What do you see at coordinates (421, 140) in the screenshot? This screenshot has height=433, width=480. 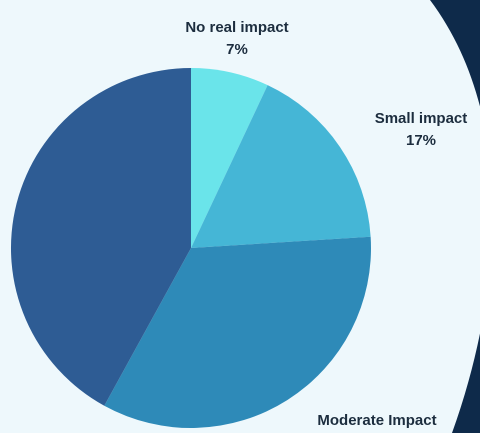 I see `slice-label-value: 17%` at bounding box center [421, 140].